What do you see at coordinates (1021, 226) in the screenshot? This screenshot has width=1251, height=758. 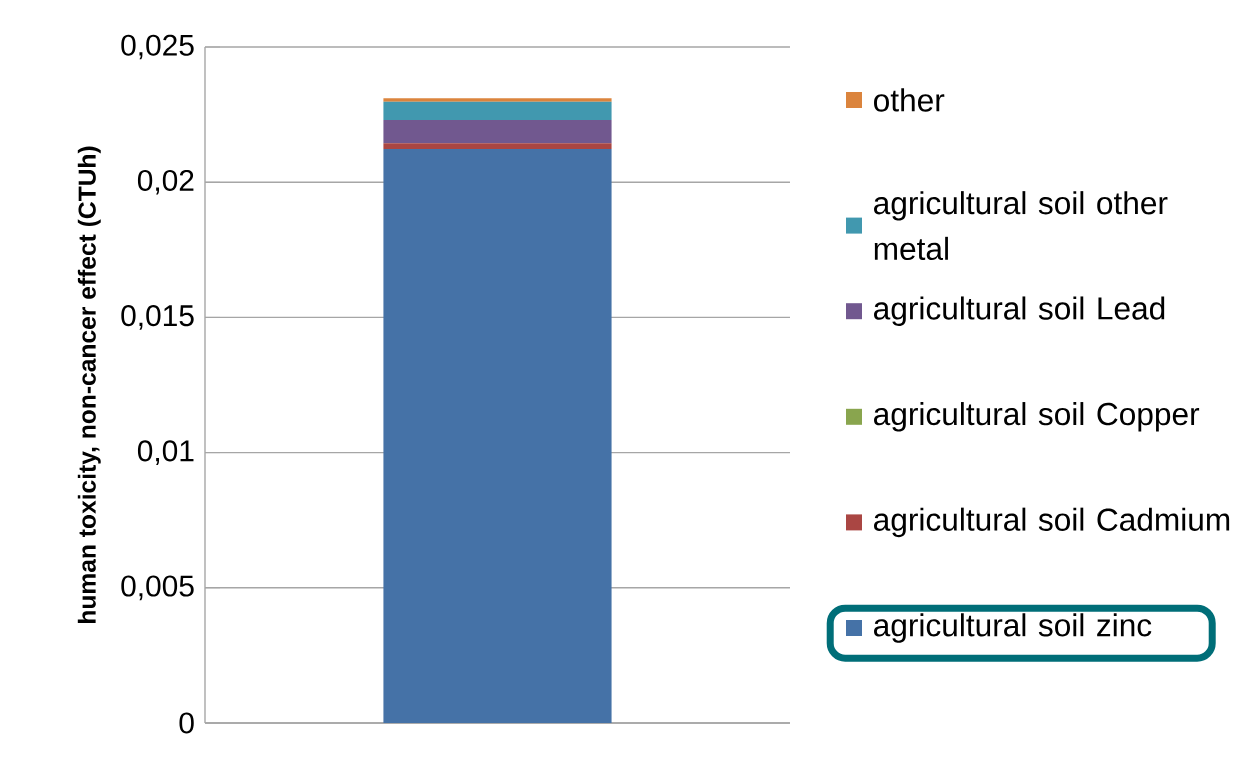 I see `legend-label: agricultural soil other metal` at bounding box center [1021, 226].